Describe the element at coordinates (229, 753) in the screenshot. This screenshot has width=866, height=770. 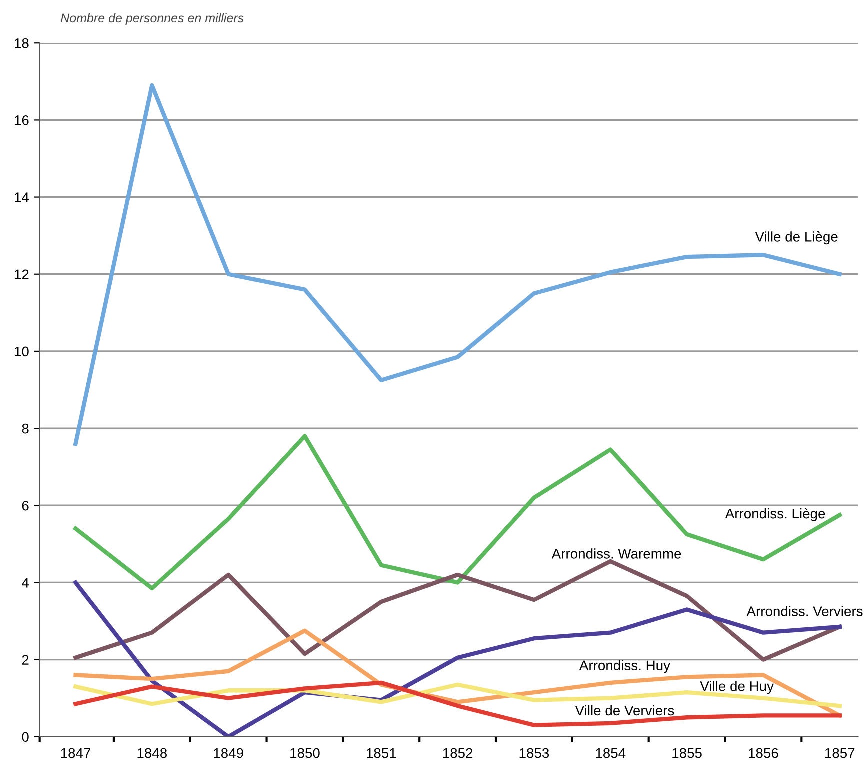
I see `x-tick-label: 1849` at that location.